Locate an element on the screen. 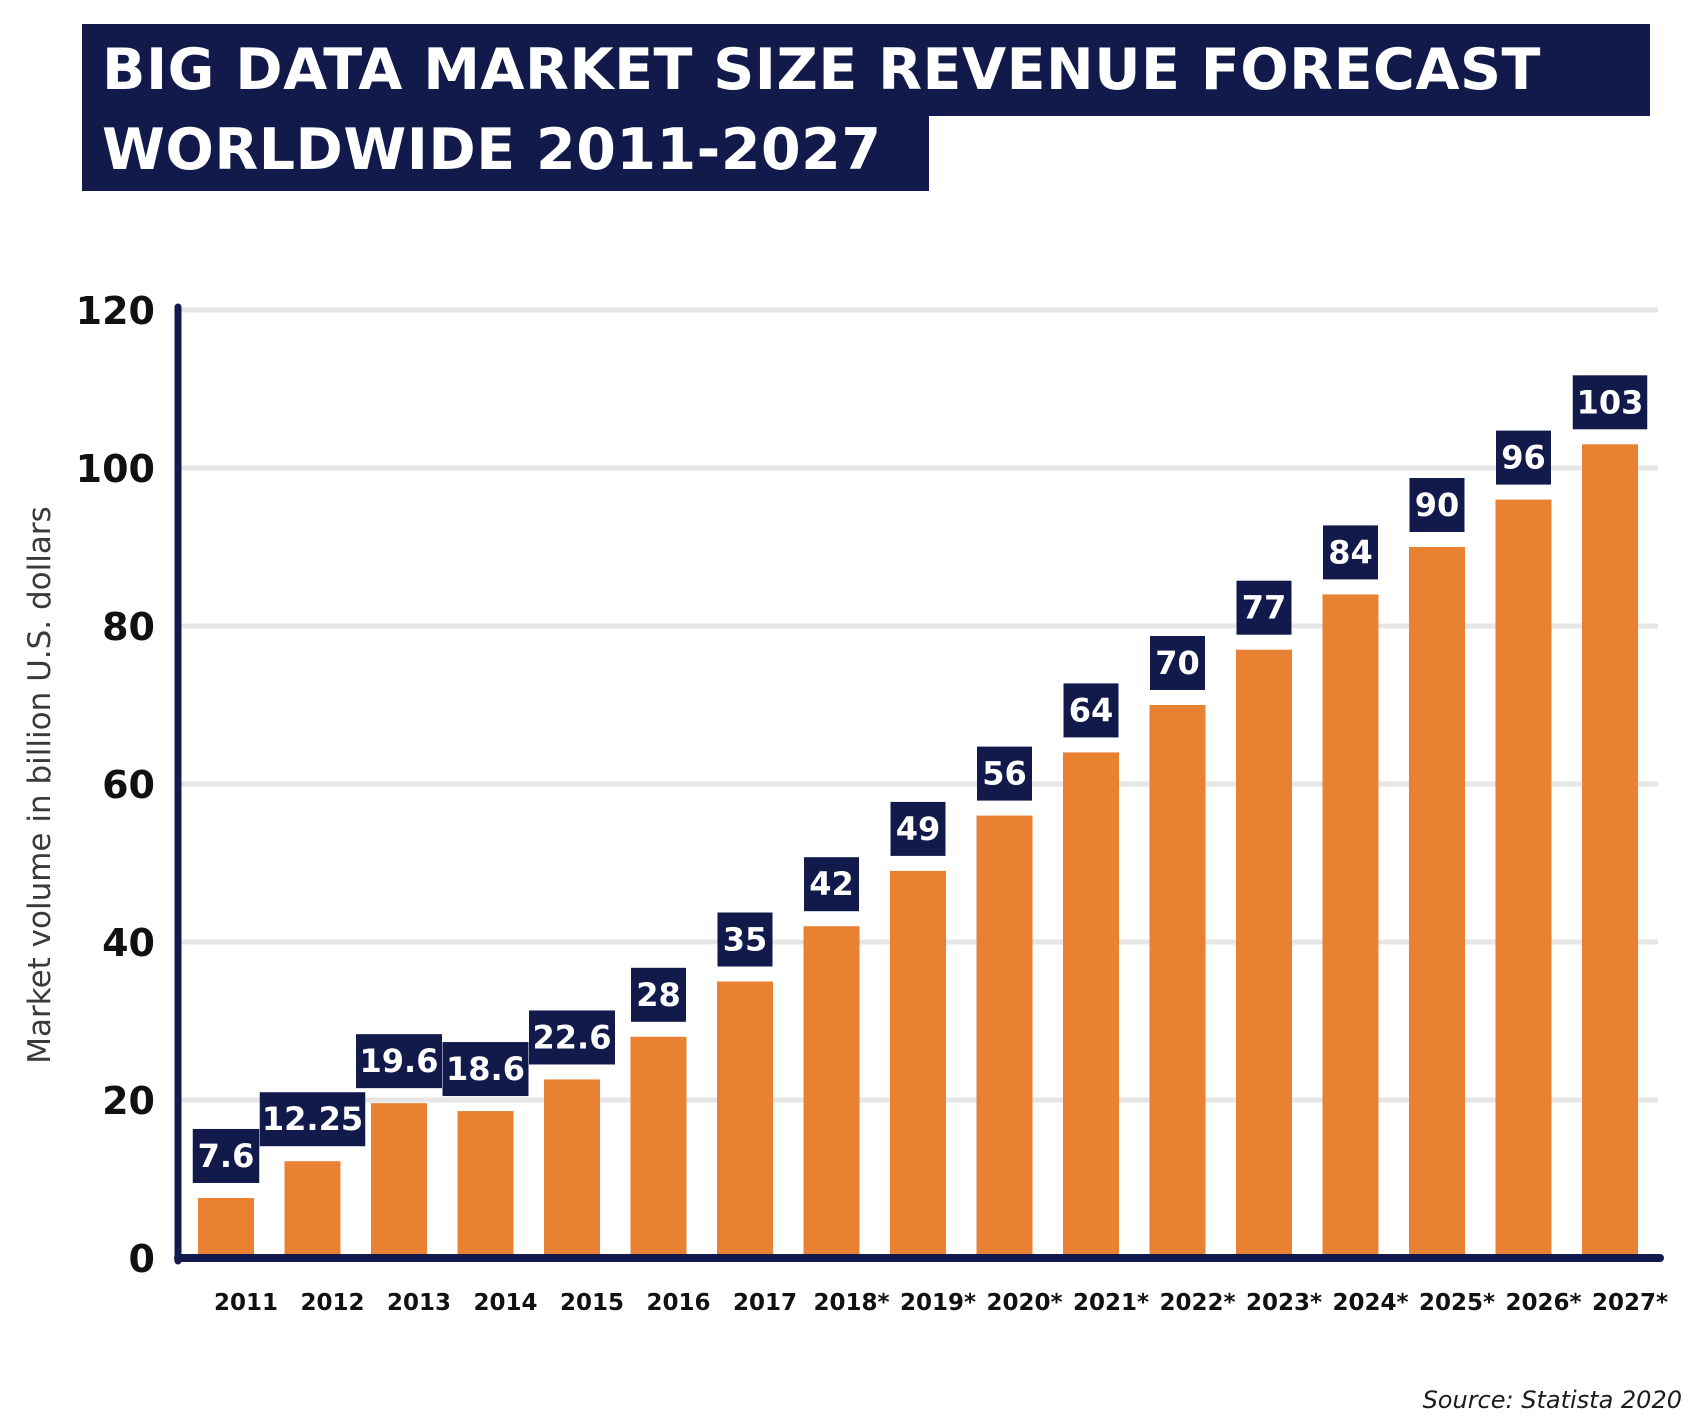 Image resolution: width=1690 pixels, height=1422 pixels. x-tick-label: 2012 is located at coordinates (332, 1303).